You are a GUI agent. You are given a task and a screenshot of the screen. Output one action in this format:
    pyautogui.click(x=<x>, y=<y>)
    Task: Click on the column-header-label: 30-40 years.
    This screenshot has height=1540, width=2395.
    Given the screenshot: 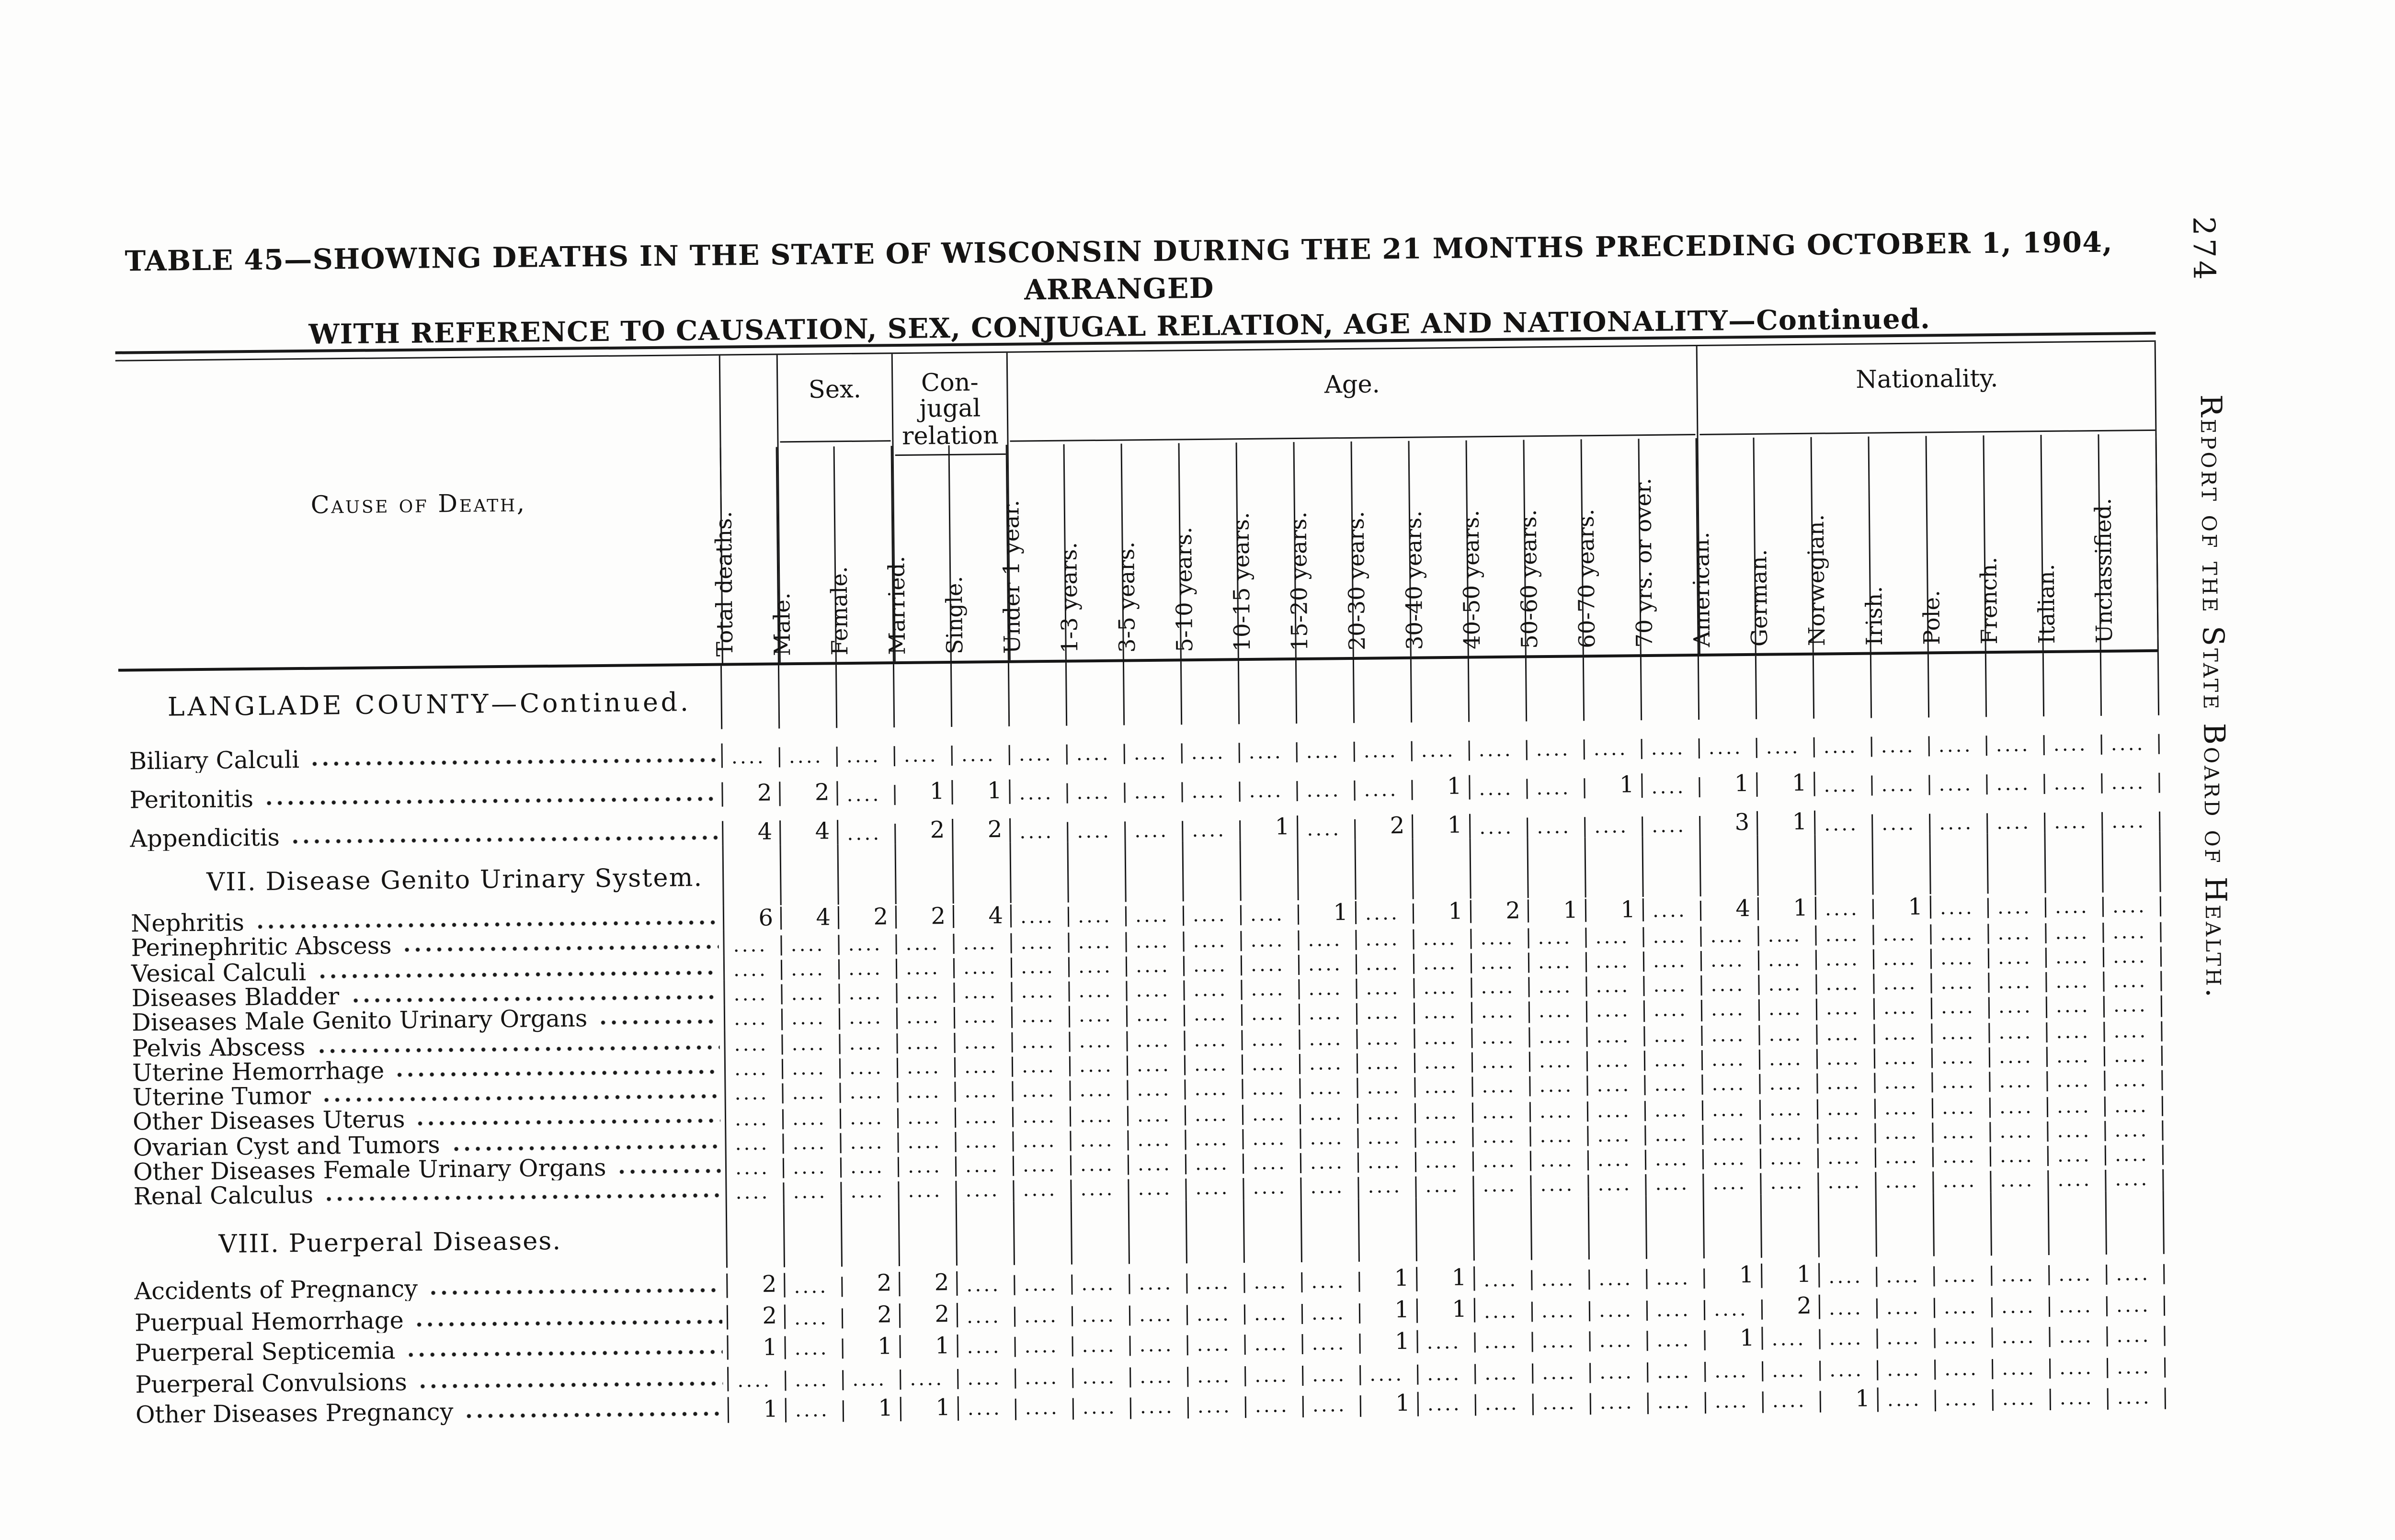 What is the action you would take?
    pyautogui.click(x=1413, y=580)
    